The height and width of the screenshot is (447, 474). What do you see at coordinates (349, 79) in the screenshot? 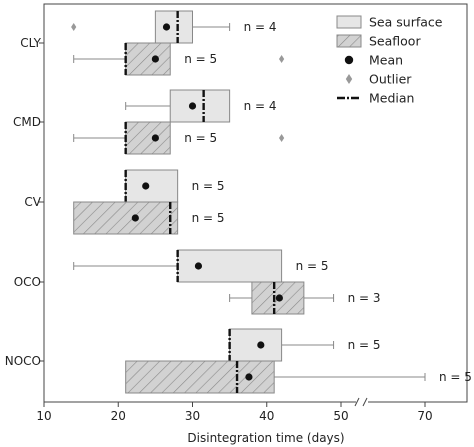
I see `legend-swatch-outlier` at bounding box center [349, 79].